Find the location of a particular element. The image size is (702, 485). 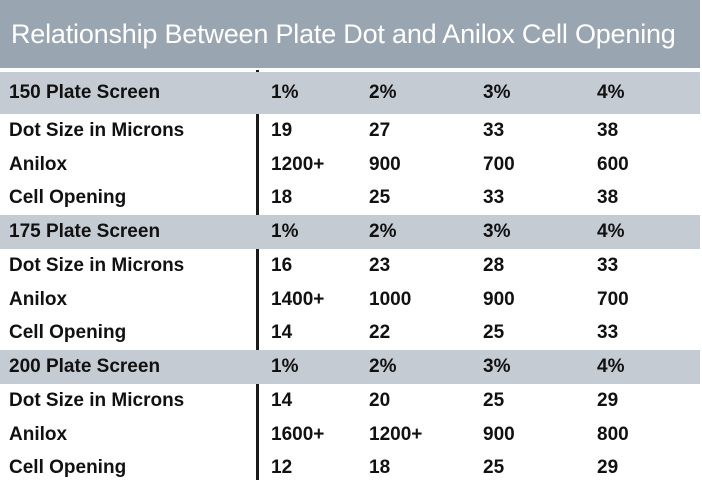

table-cell: 22 is located at coordinates (421, 333).